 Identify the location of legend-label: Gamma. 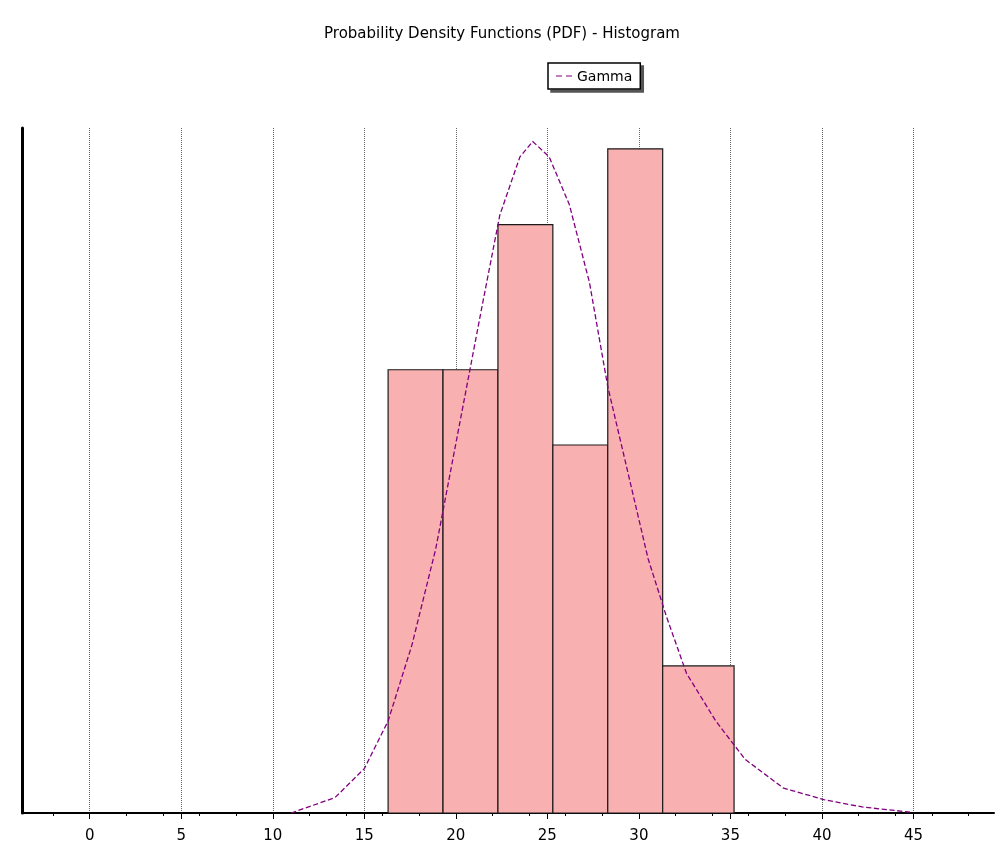
(605, 76).